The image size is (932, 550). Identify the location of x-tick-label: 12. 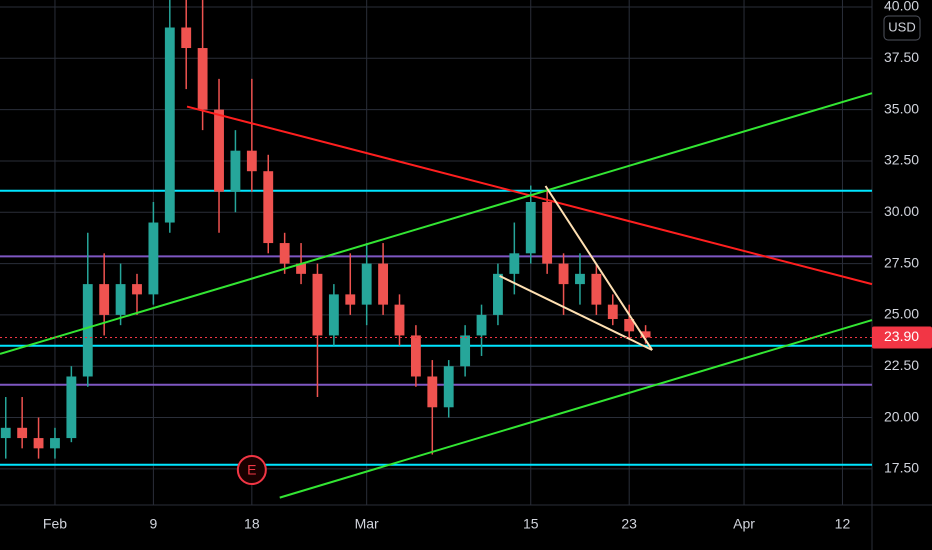
(843, 524).